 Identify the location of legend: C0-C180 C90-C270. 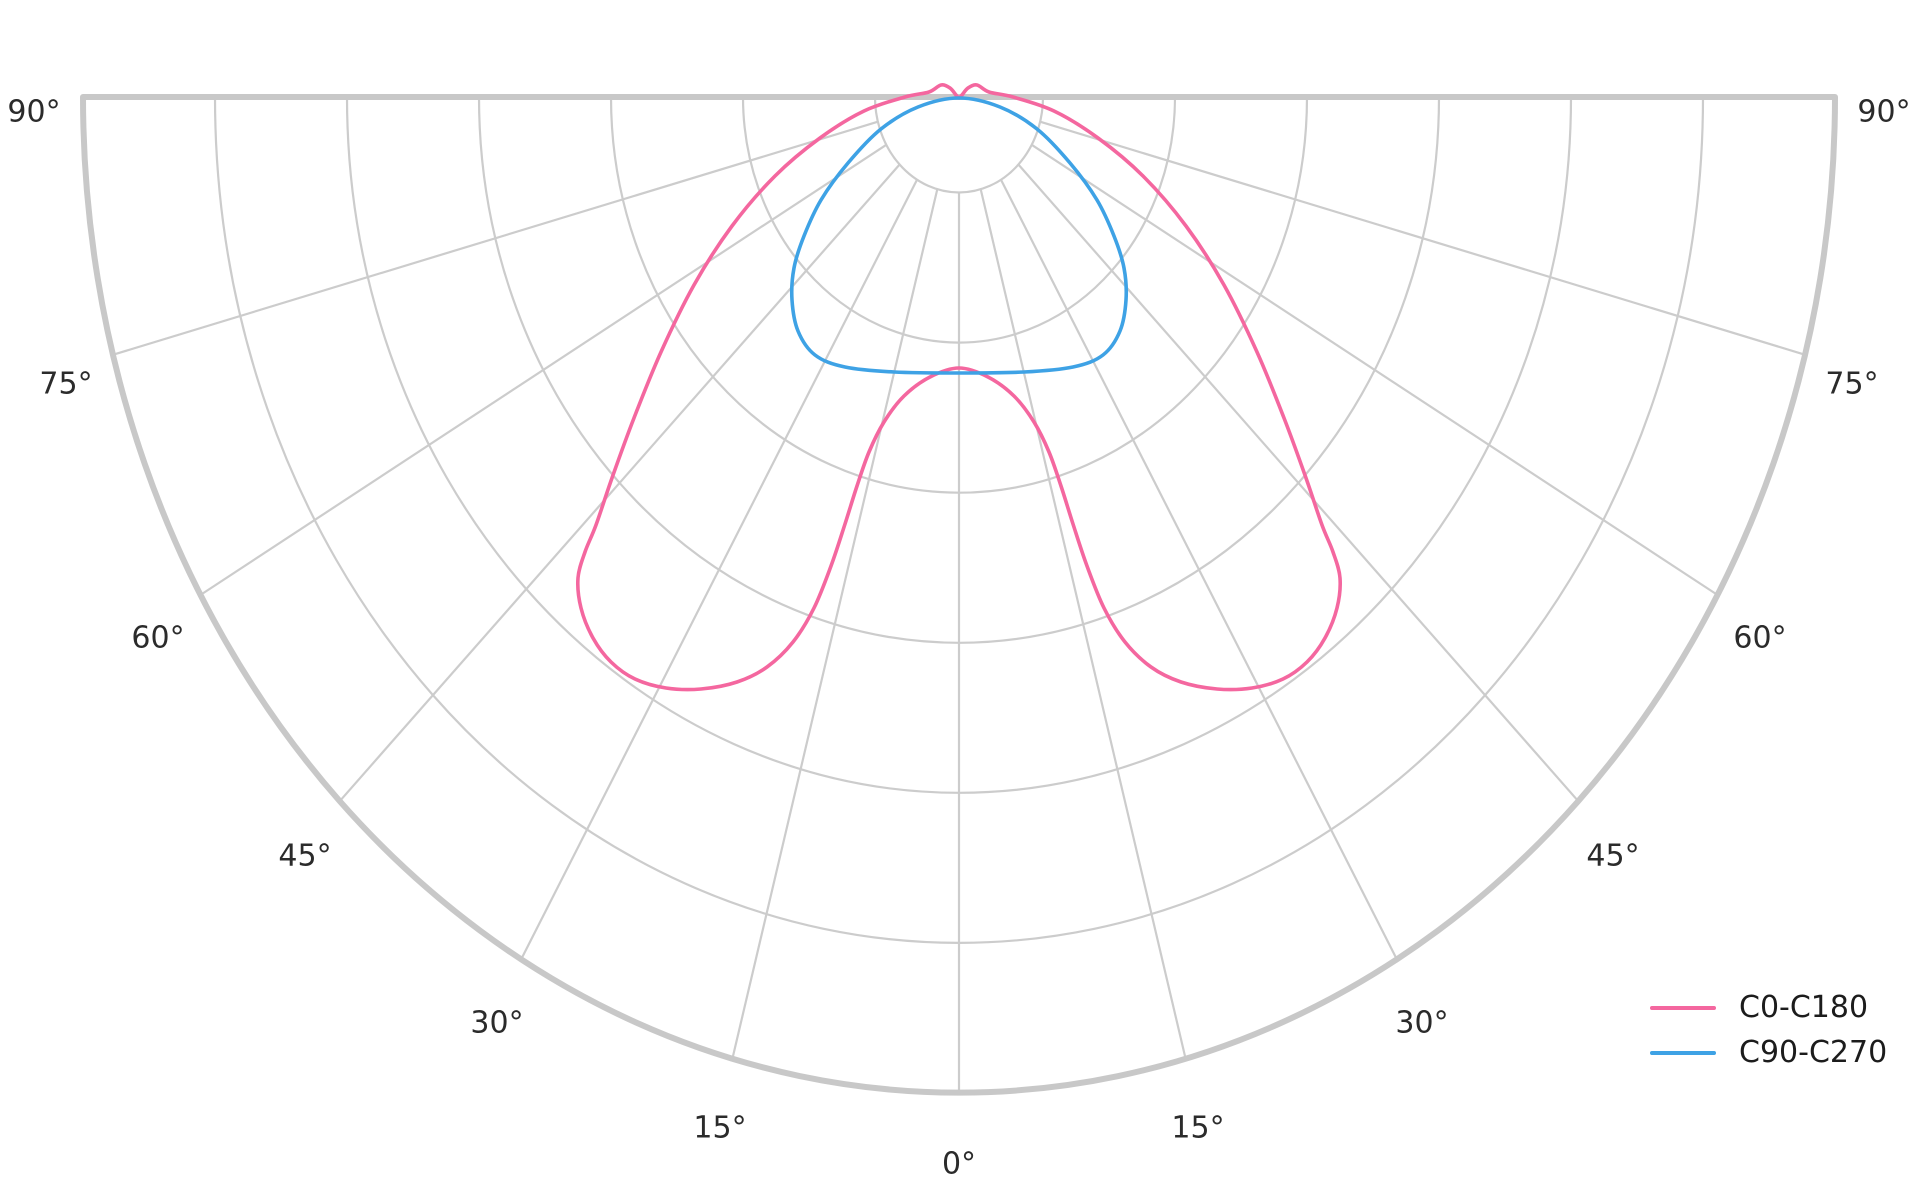
(1768, 1030).